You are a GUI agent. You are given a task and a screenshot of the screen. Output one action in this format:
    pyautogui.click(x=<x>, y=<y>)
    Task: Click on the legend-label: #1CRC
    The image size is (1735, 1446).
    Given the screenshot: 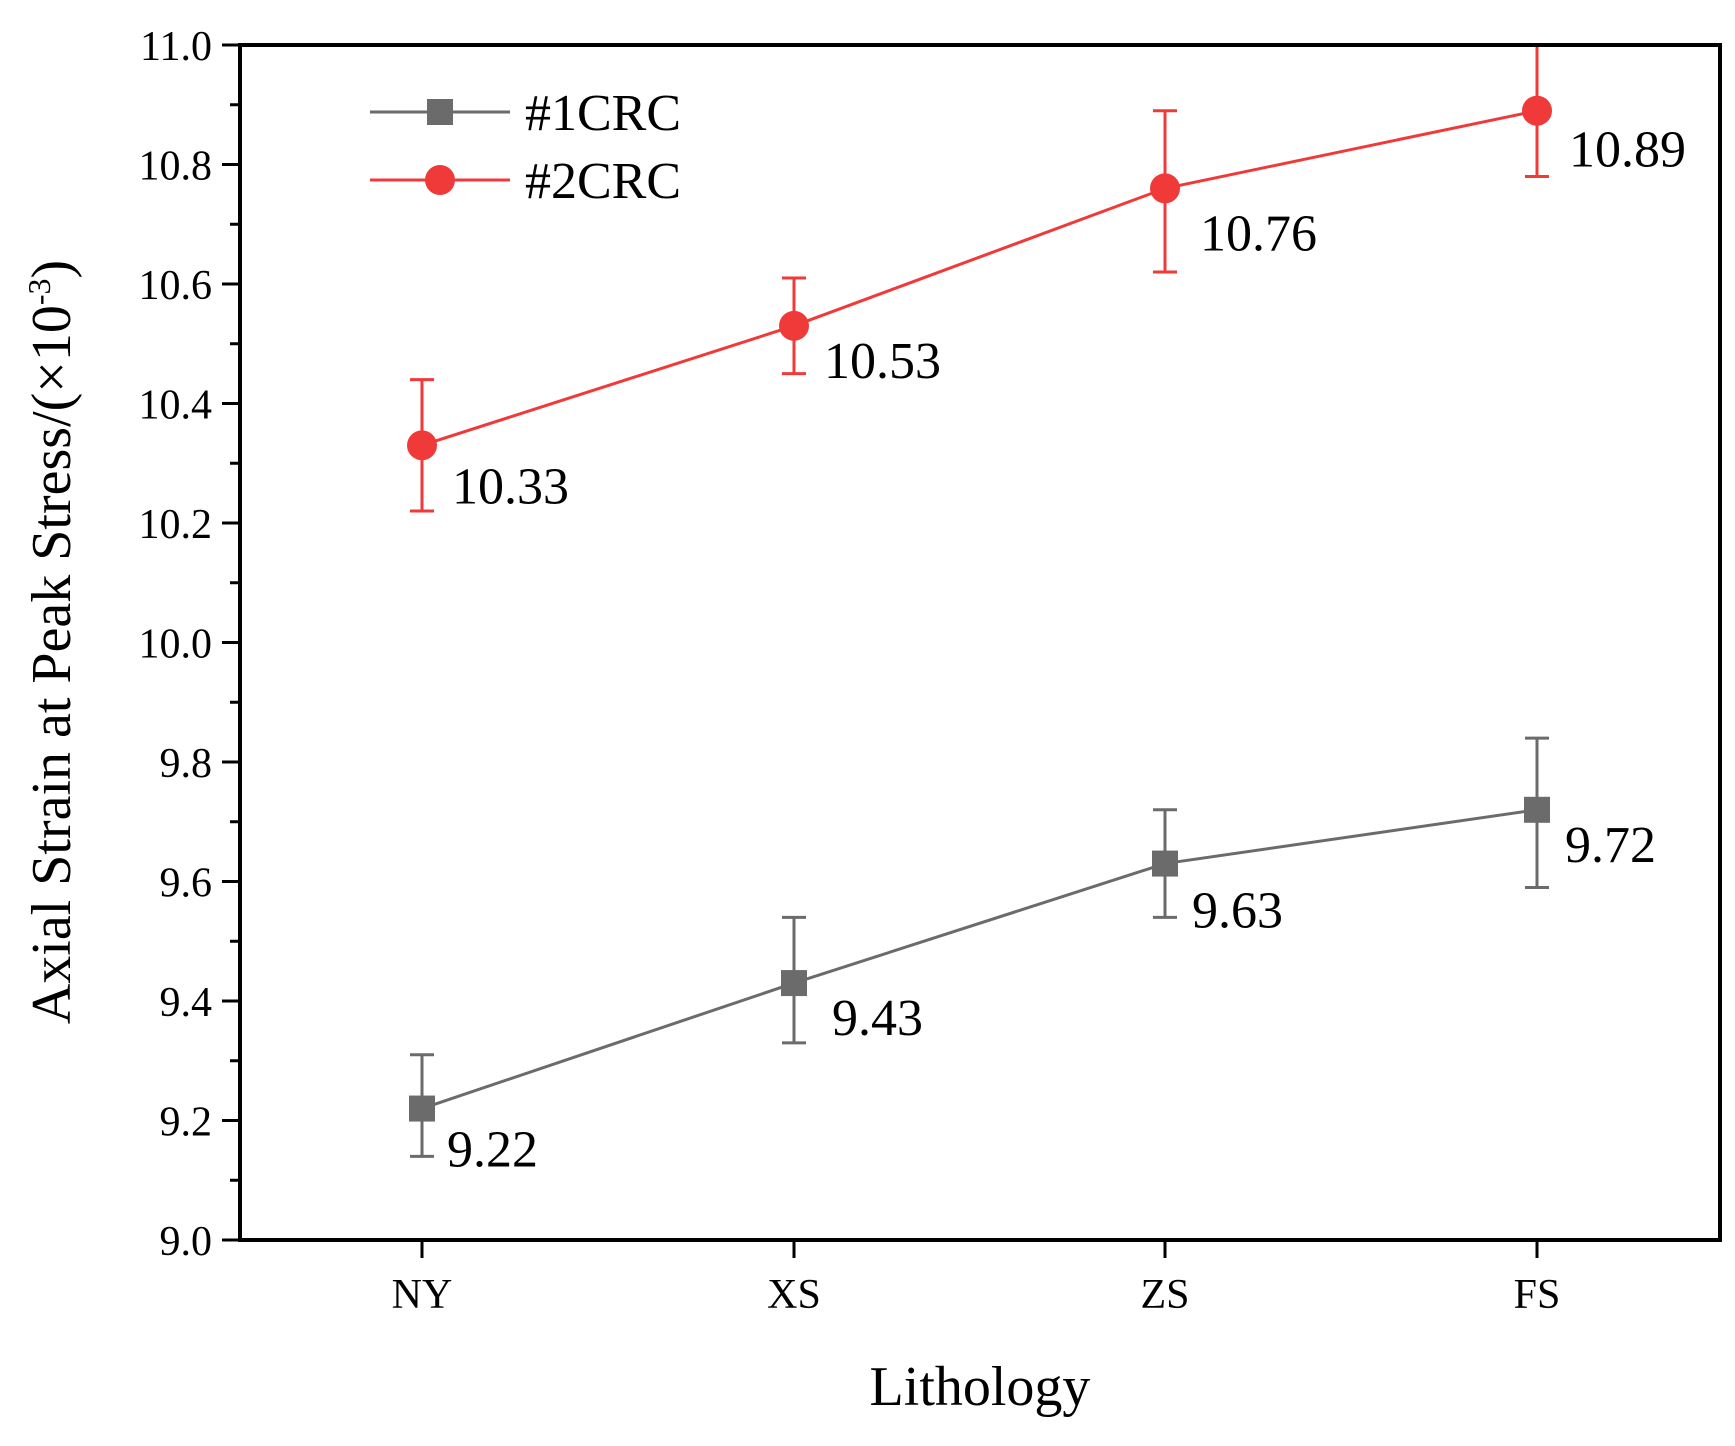 What is the action you would take?
    pyautogui.click(x=603, y=113)
    